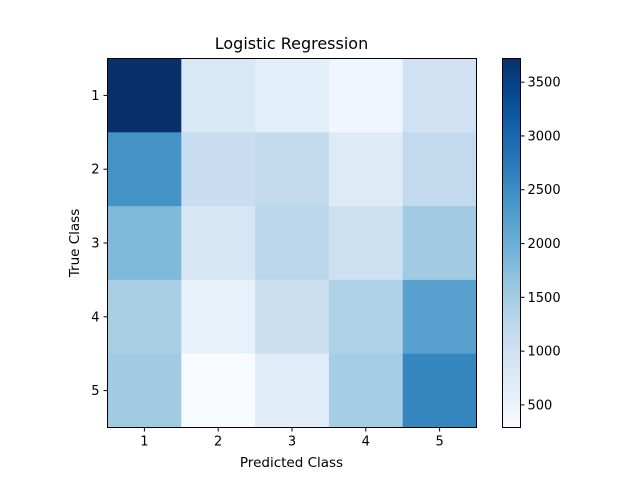 The image size is (640, 485). I want to click on y-axis-label: True Class, so click(75, 243).